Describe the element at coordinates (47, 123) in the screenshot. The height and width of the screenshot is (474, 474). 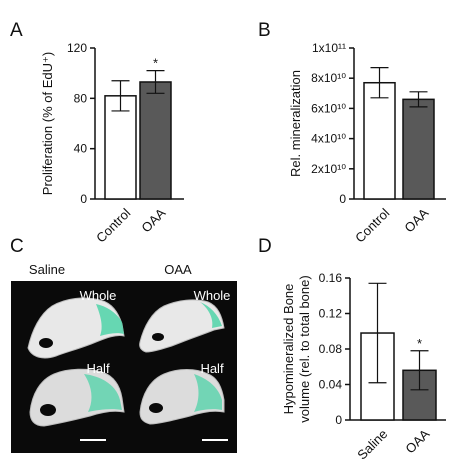
I see `y-axis-label: Proliferation (% of EdU⁺)` at that location.